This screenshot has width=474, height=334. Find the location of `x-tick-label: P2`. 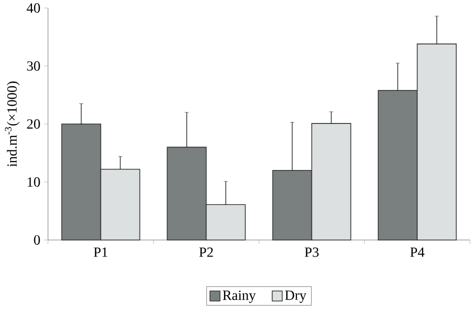

x-tick-label: P2 is located at coordinates (206, 252).